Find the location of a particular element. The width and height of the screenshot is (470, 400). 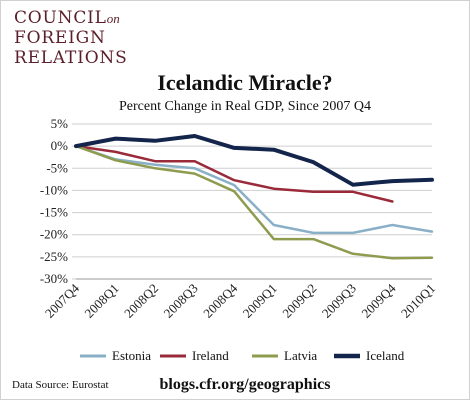

x-tick-label: 2008Q2 is located at coordinates (141, 301).